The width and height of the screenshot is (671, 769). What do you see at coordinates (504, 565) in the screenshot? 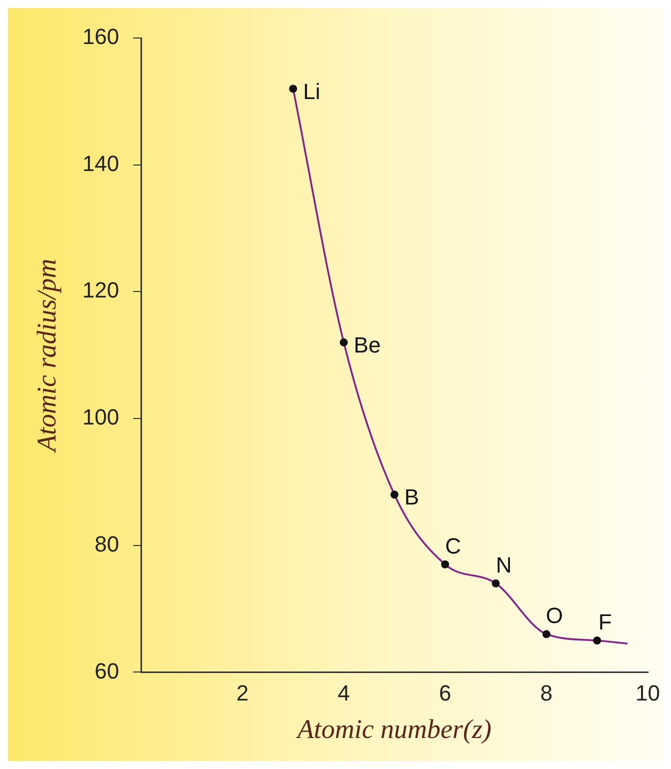
I see `annotation: N` at bounding box center [504, 565].